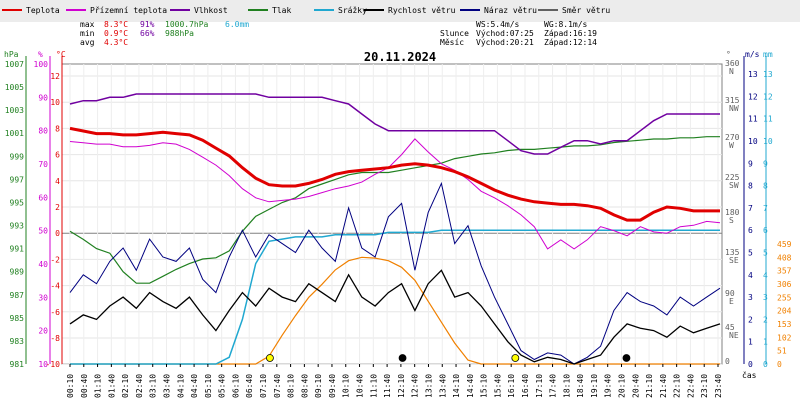  Describe the element at coordinates (731, 220) in the screenshot. I see `axis-tick-dir-compass: S` at that location.